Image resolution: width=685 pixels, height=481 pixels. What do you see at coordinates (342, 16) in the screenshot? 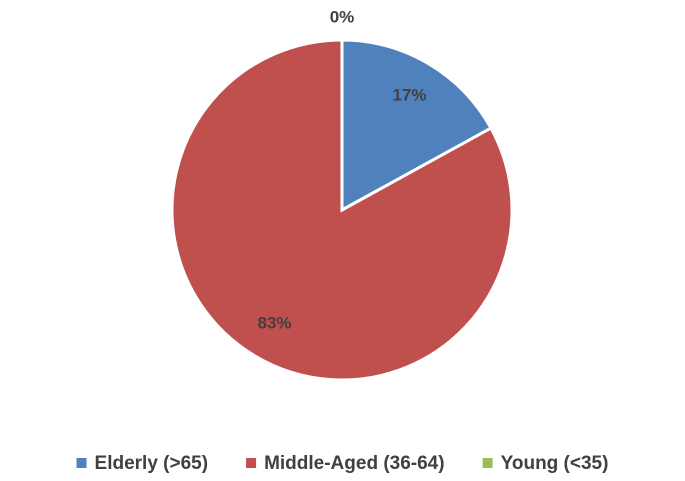
I see `data-label: 0%` at bounding box center [342, 16].